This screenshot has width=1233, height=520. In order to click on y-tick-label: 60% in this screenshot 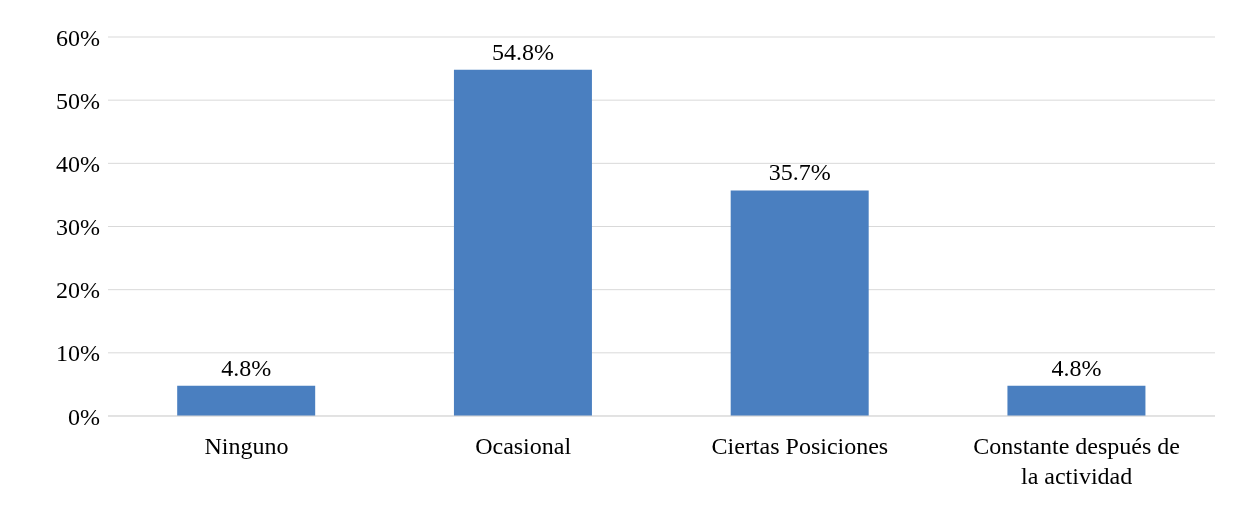, I will do `click(78, 37)`.